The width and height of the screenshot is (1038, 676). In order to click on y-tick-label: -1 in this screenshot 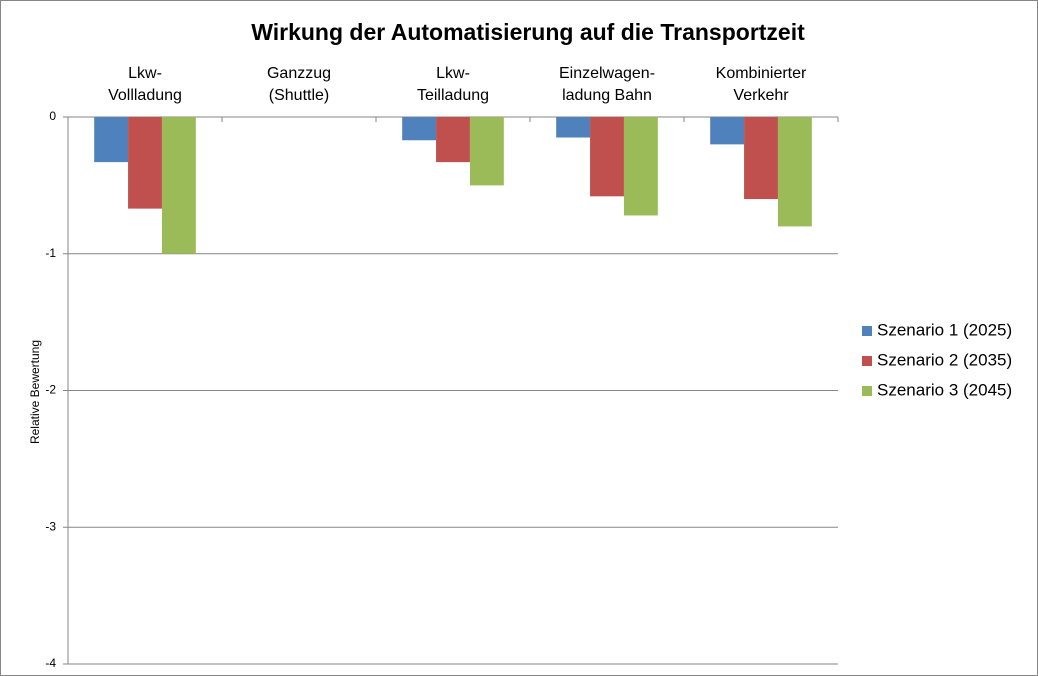, I will do `click(50, 253)`.